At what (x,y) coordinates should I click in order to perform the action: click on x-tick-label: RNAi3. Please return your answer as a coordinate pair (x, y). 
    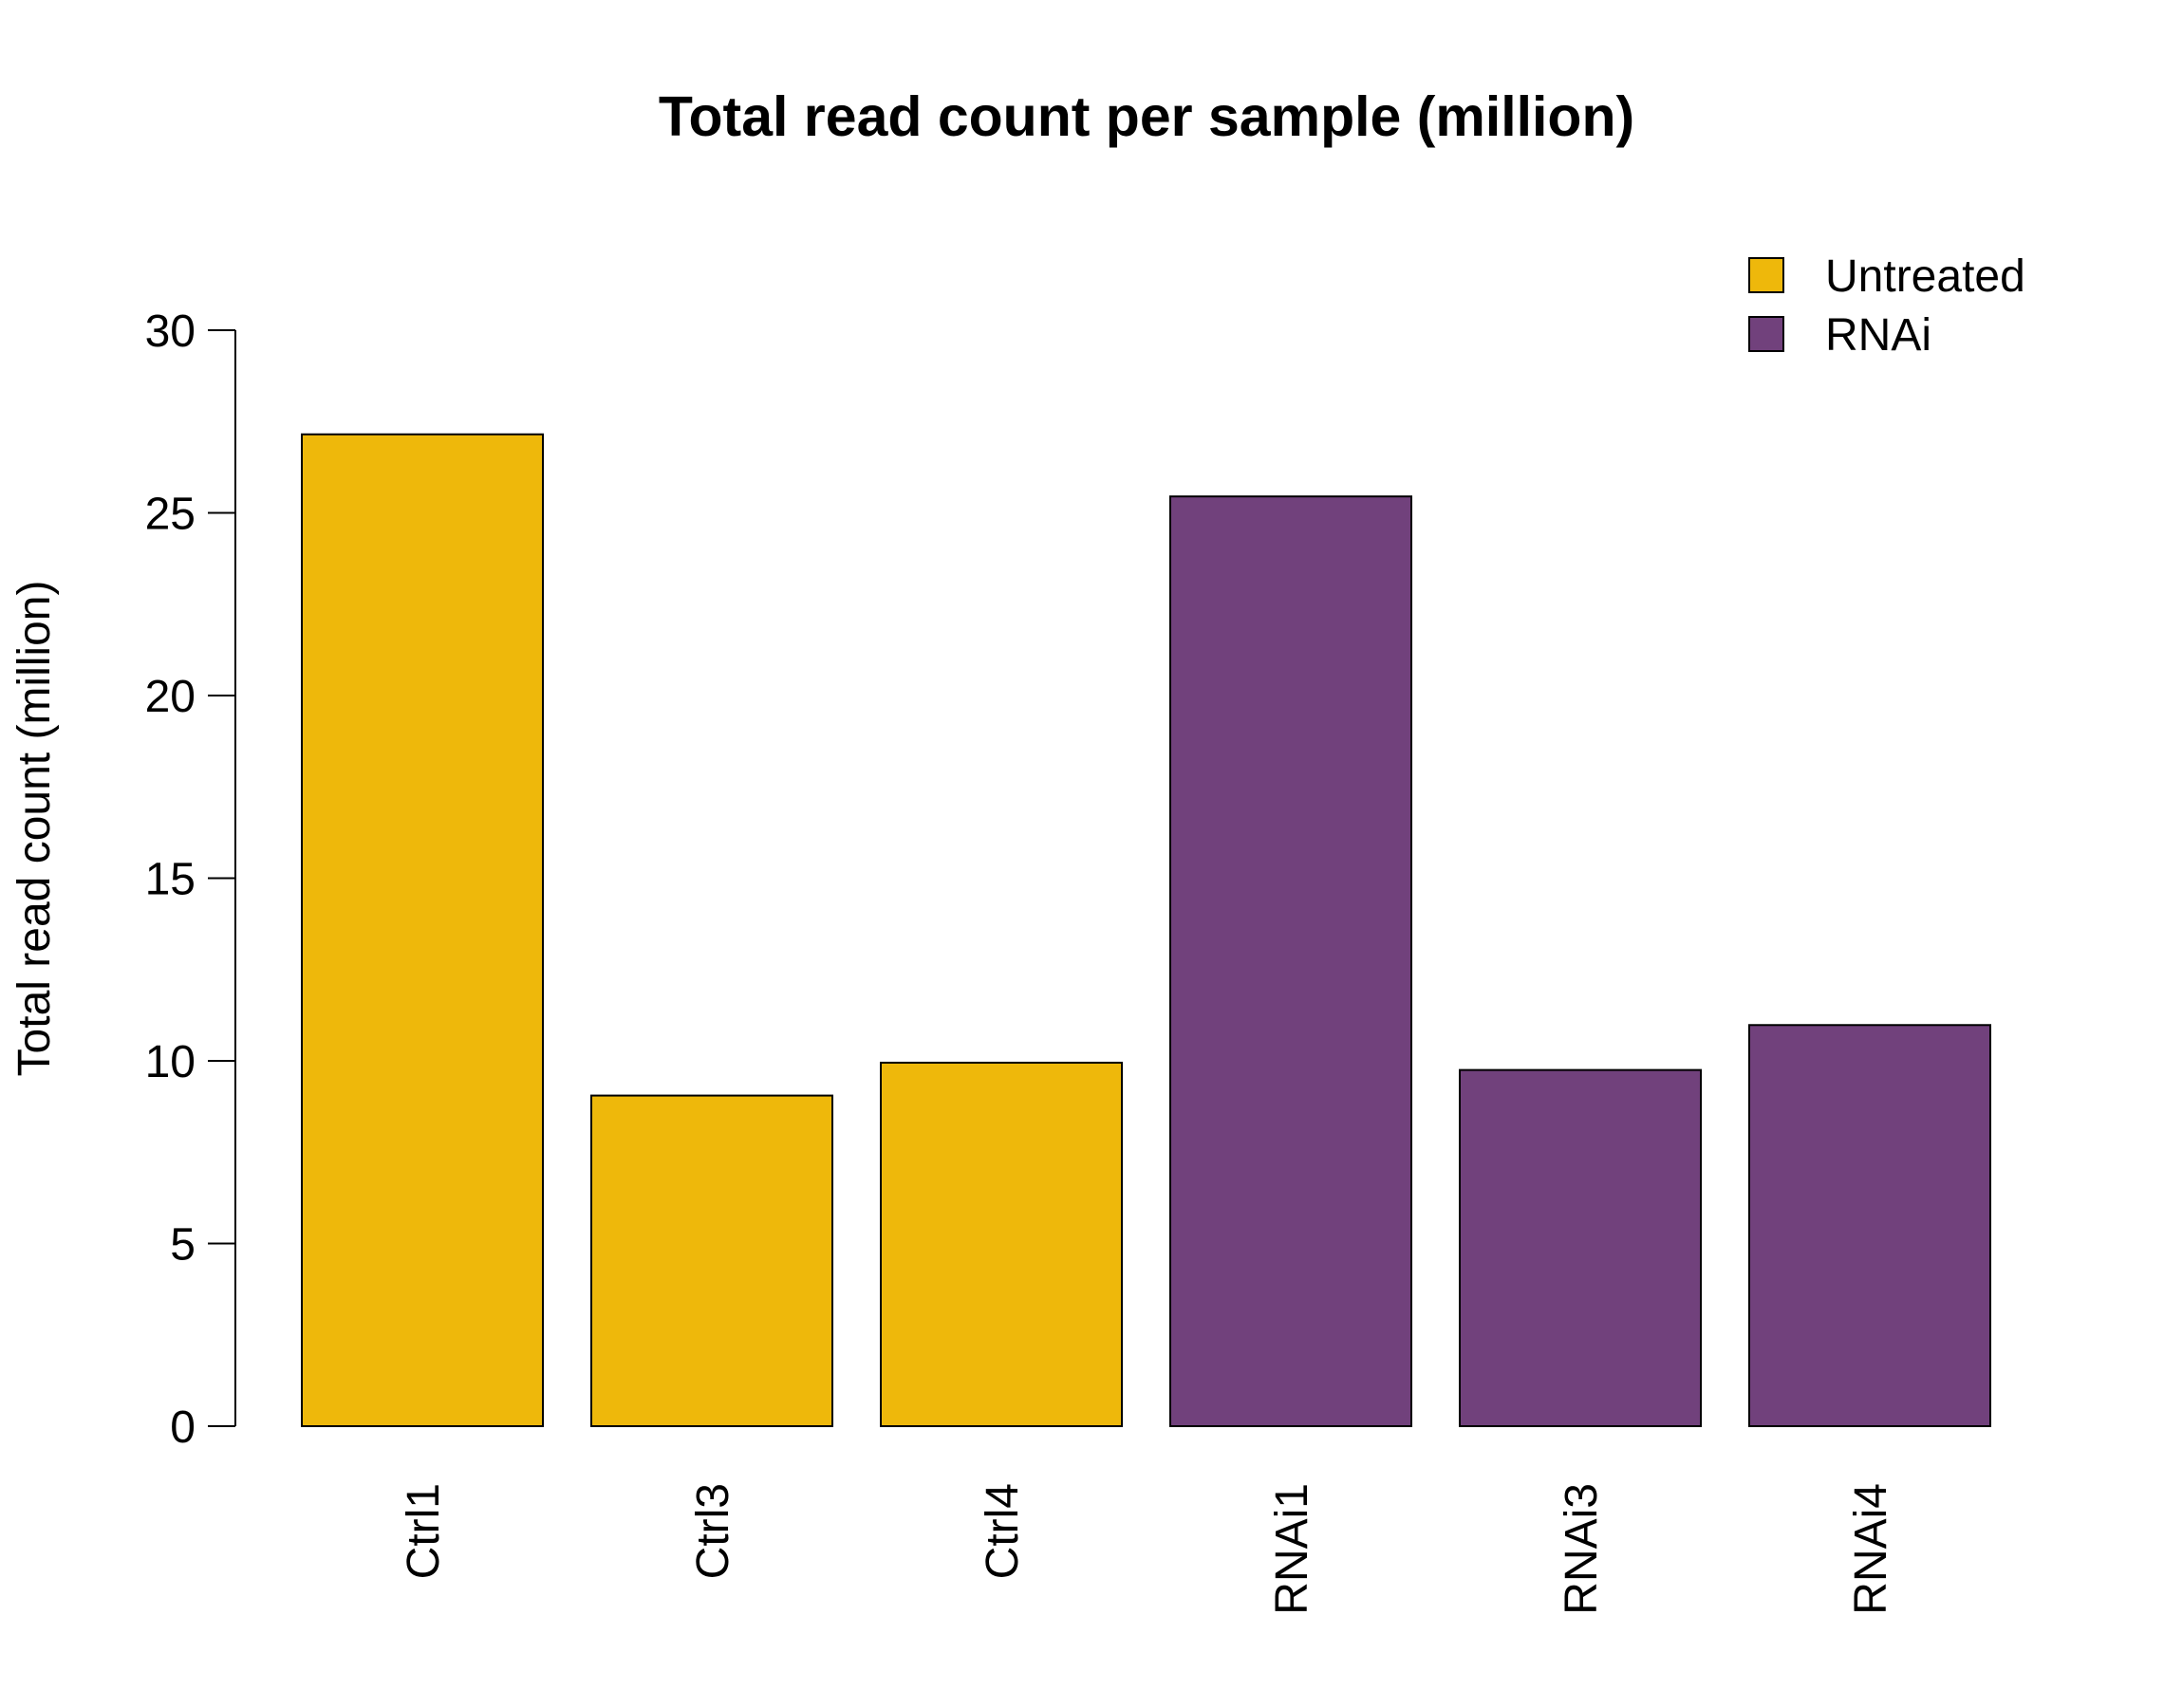
    Looking at the image, I should click on (1582, 1549).